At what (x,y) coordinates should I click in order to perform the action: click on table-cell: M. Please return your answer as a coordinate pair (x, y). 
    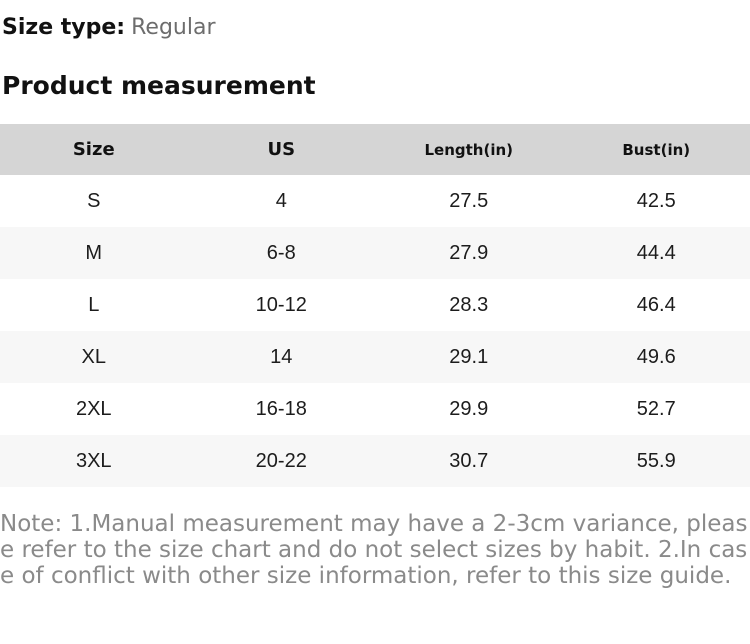
    Looking at the image, I should click on (94, 253).